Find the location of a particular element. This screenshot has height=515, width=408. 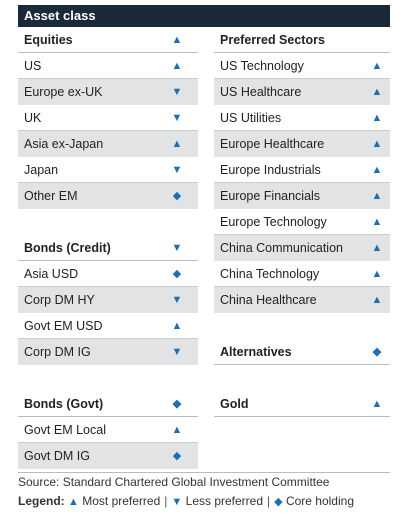

table-row: Corp DM HY ▼ is located at coordinates (108, 300).